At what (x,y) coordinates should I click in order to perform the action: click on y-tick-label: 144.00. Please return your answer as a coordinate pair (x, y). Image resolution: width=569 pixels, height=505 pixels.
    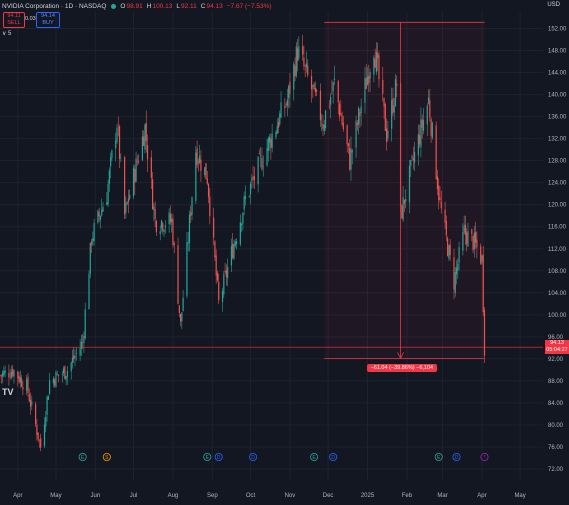
    Looking at the image, I should click on (557, 74).